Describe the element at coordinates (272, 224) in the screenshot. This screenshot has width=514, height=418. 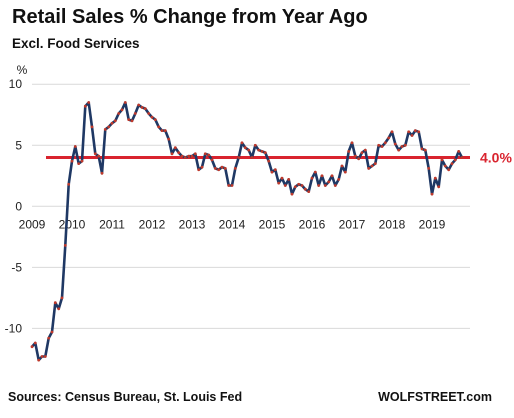
I see `x-tick-label: 2015` at that location.